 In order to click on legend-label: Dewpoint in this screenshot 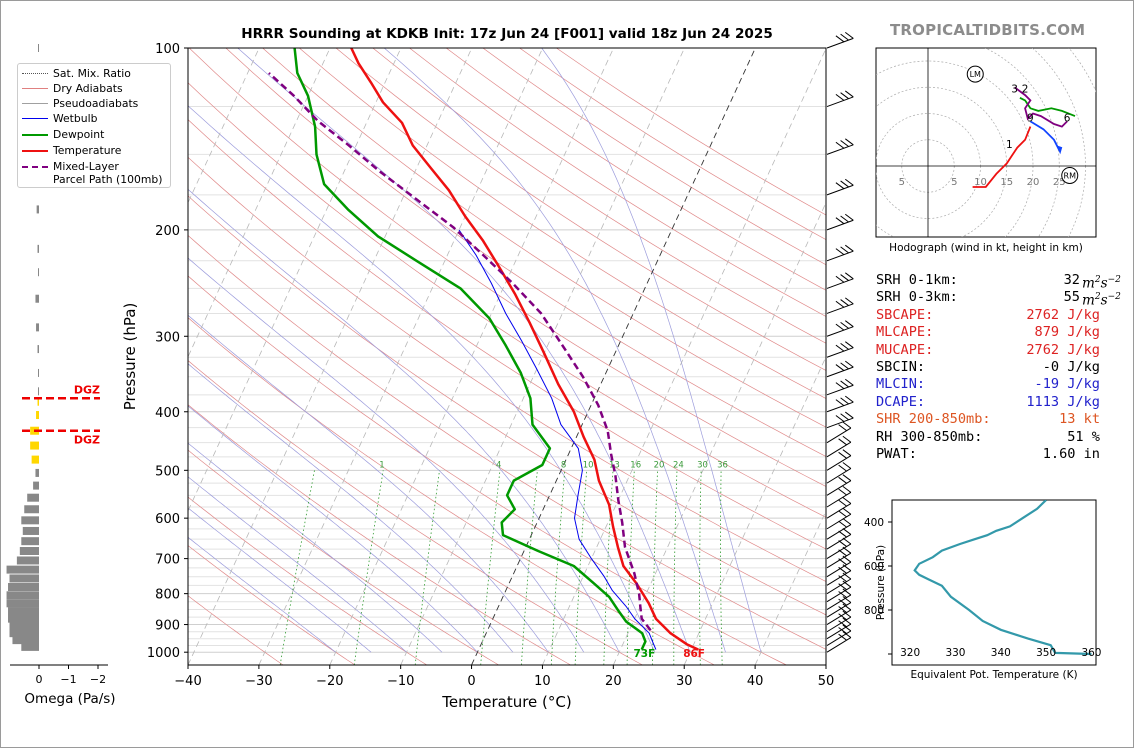, I will do `click(79, 134)`.